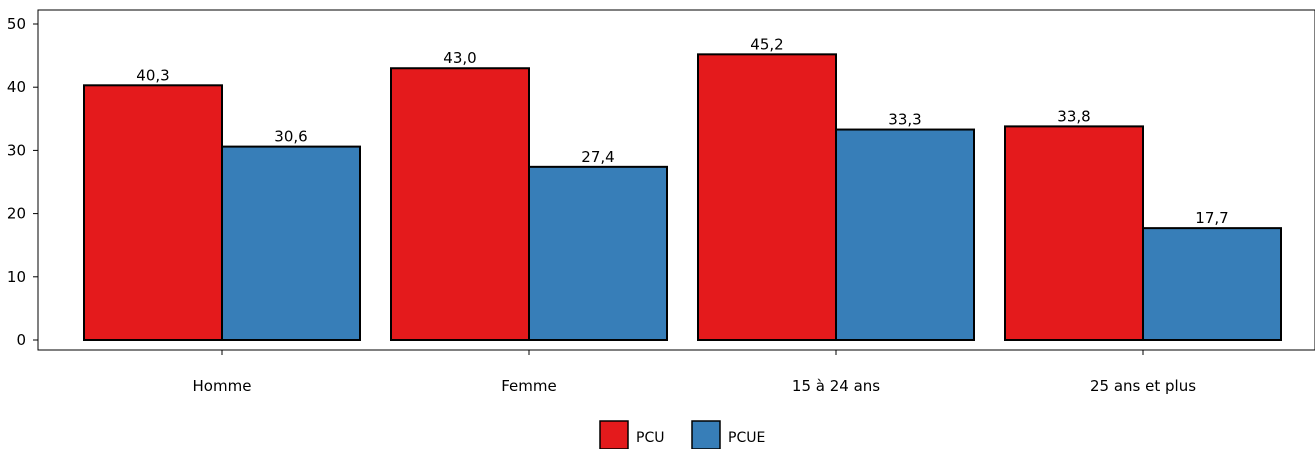 The image size is (1315, 449). I want to click on x-axis: Homme Femme 15 à 24 ans 25 ans et plus, so click(694, 372).